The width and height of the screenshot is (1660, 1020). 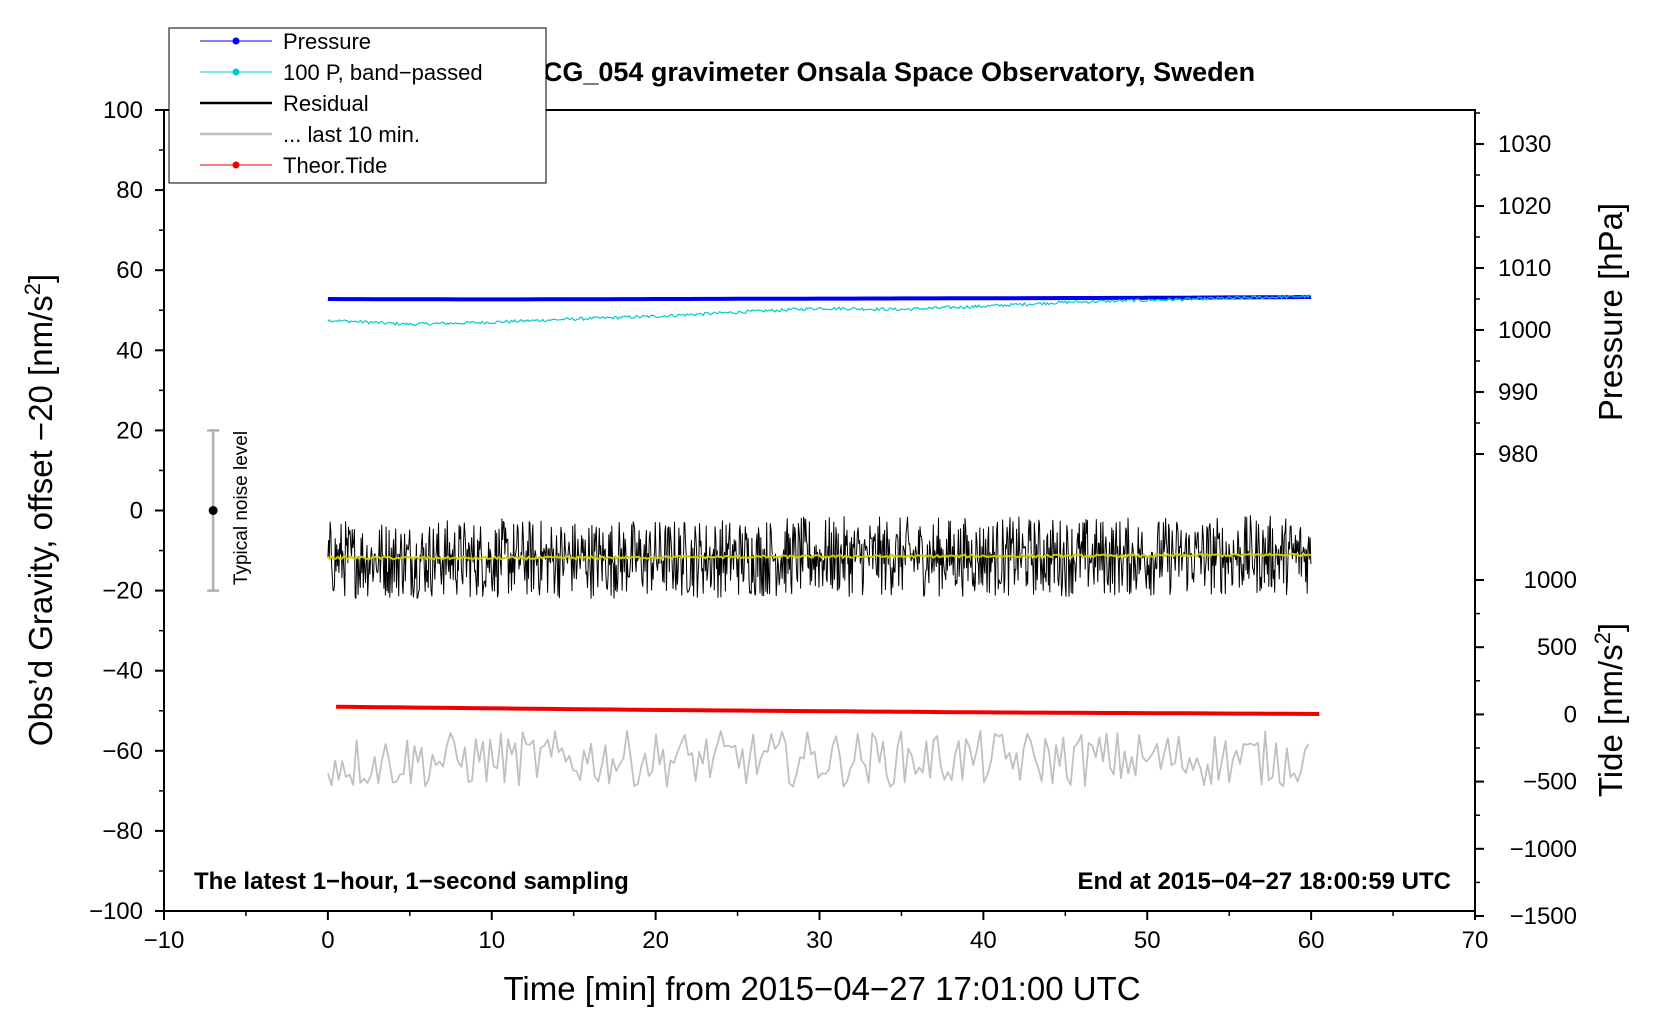 What do you see at coordinates (327, 940) in the screenshot?
I see `x-tick-label: 0` at bounding box center [327, 940].